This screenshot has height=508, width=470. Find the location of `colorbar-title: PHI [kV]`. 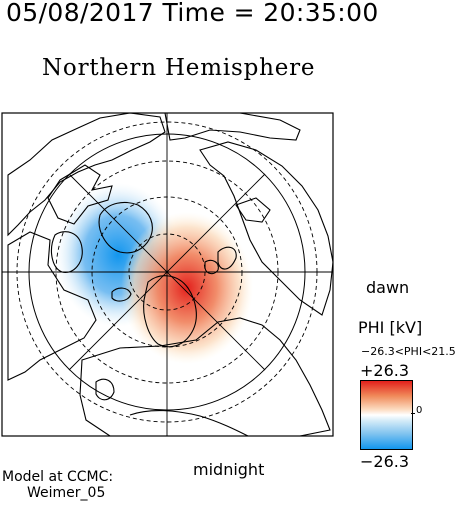

colorbar-title: PHI [kV] is located at coordinates (390, 327).